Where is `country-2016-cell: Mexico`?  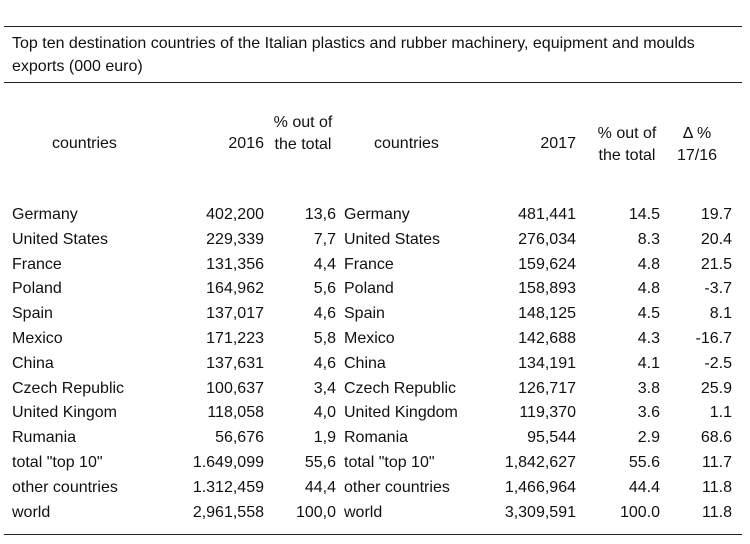 country-2016-cell: Mexico is located at coordinates (37, 338).